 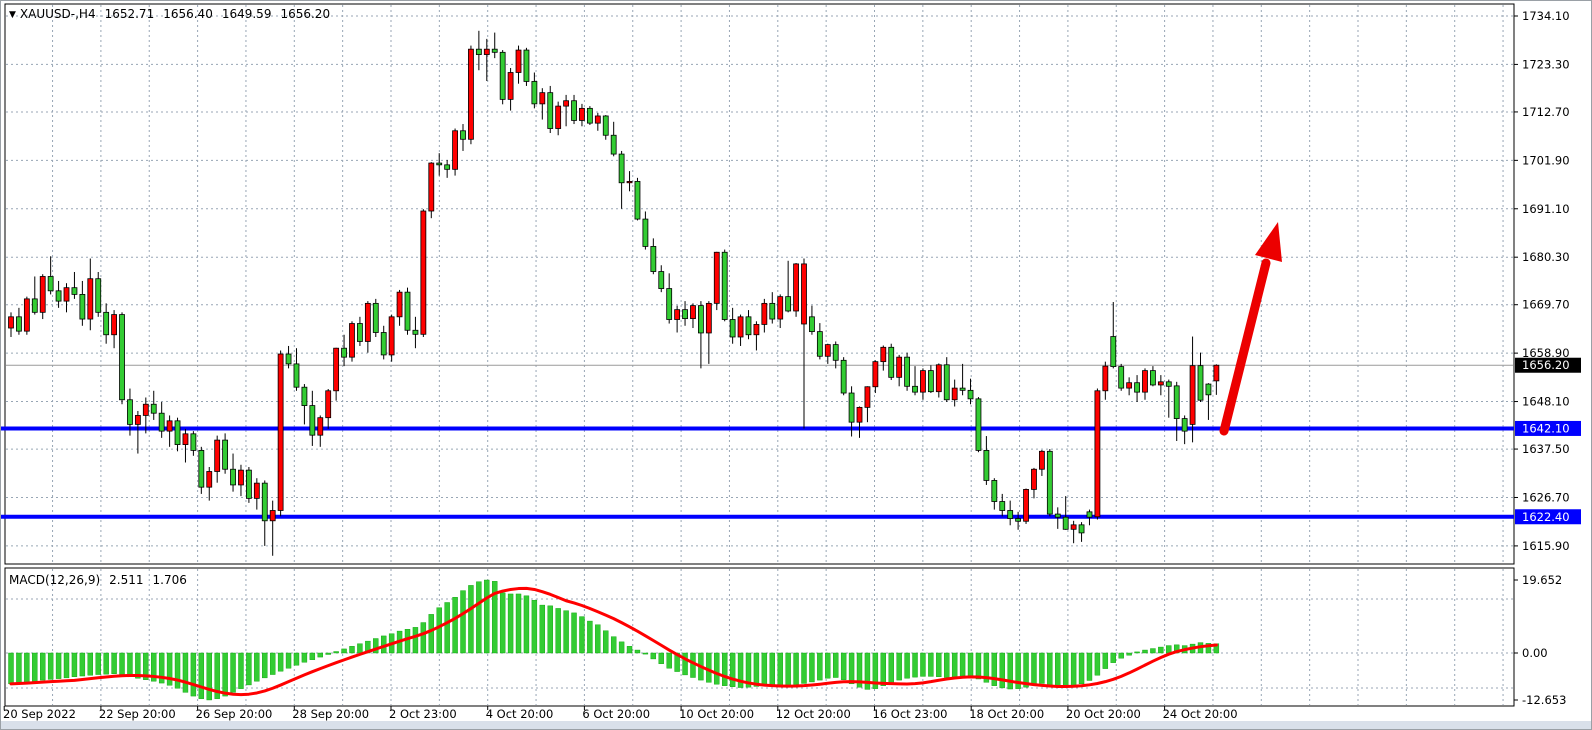 What do you see at coordinates (1546, 353) in the screenshot?
I see `price-tick-label: 1658.90` at bounding box center [1546, 353].